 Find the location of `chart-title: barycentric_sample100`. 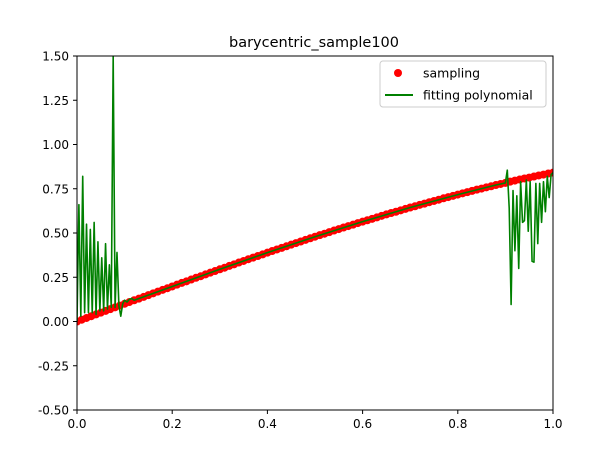

chart-title: barycentric_sample100 is located at coordinates (314, 43).